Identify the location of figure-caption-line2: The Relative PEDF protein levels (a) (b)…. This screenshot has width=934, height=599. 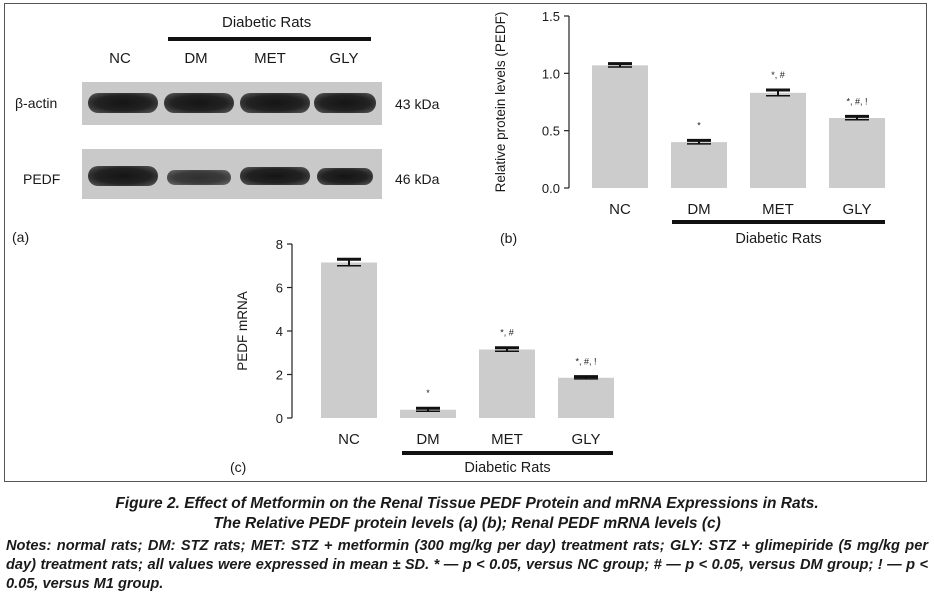
(467, 523).